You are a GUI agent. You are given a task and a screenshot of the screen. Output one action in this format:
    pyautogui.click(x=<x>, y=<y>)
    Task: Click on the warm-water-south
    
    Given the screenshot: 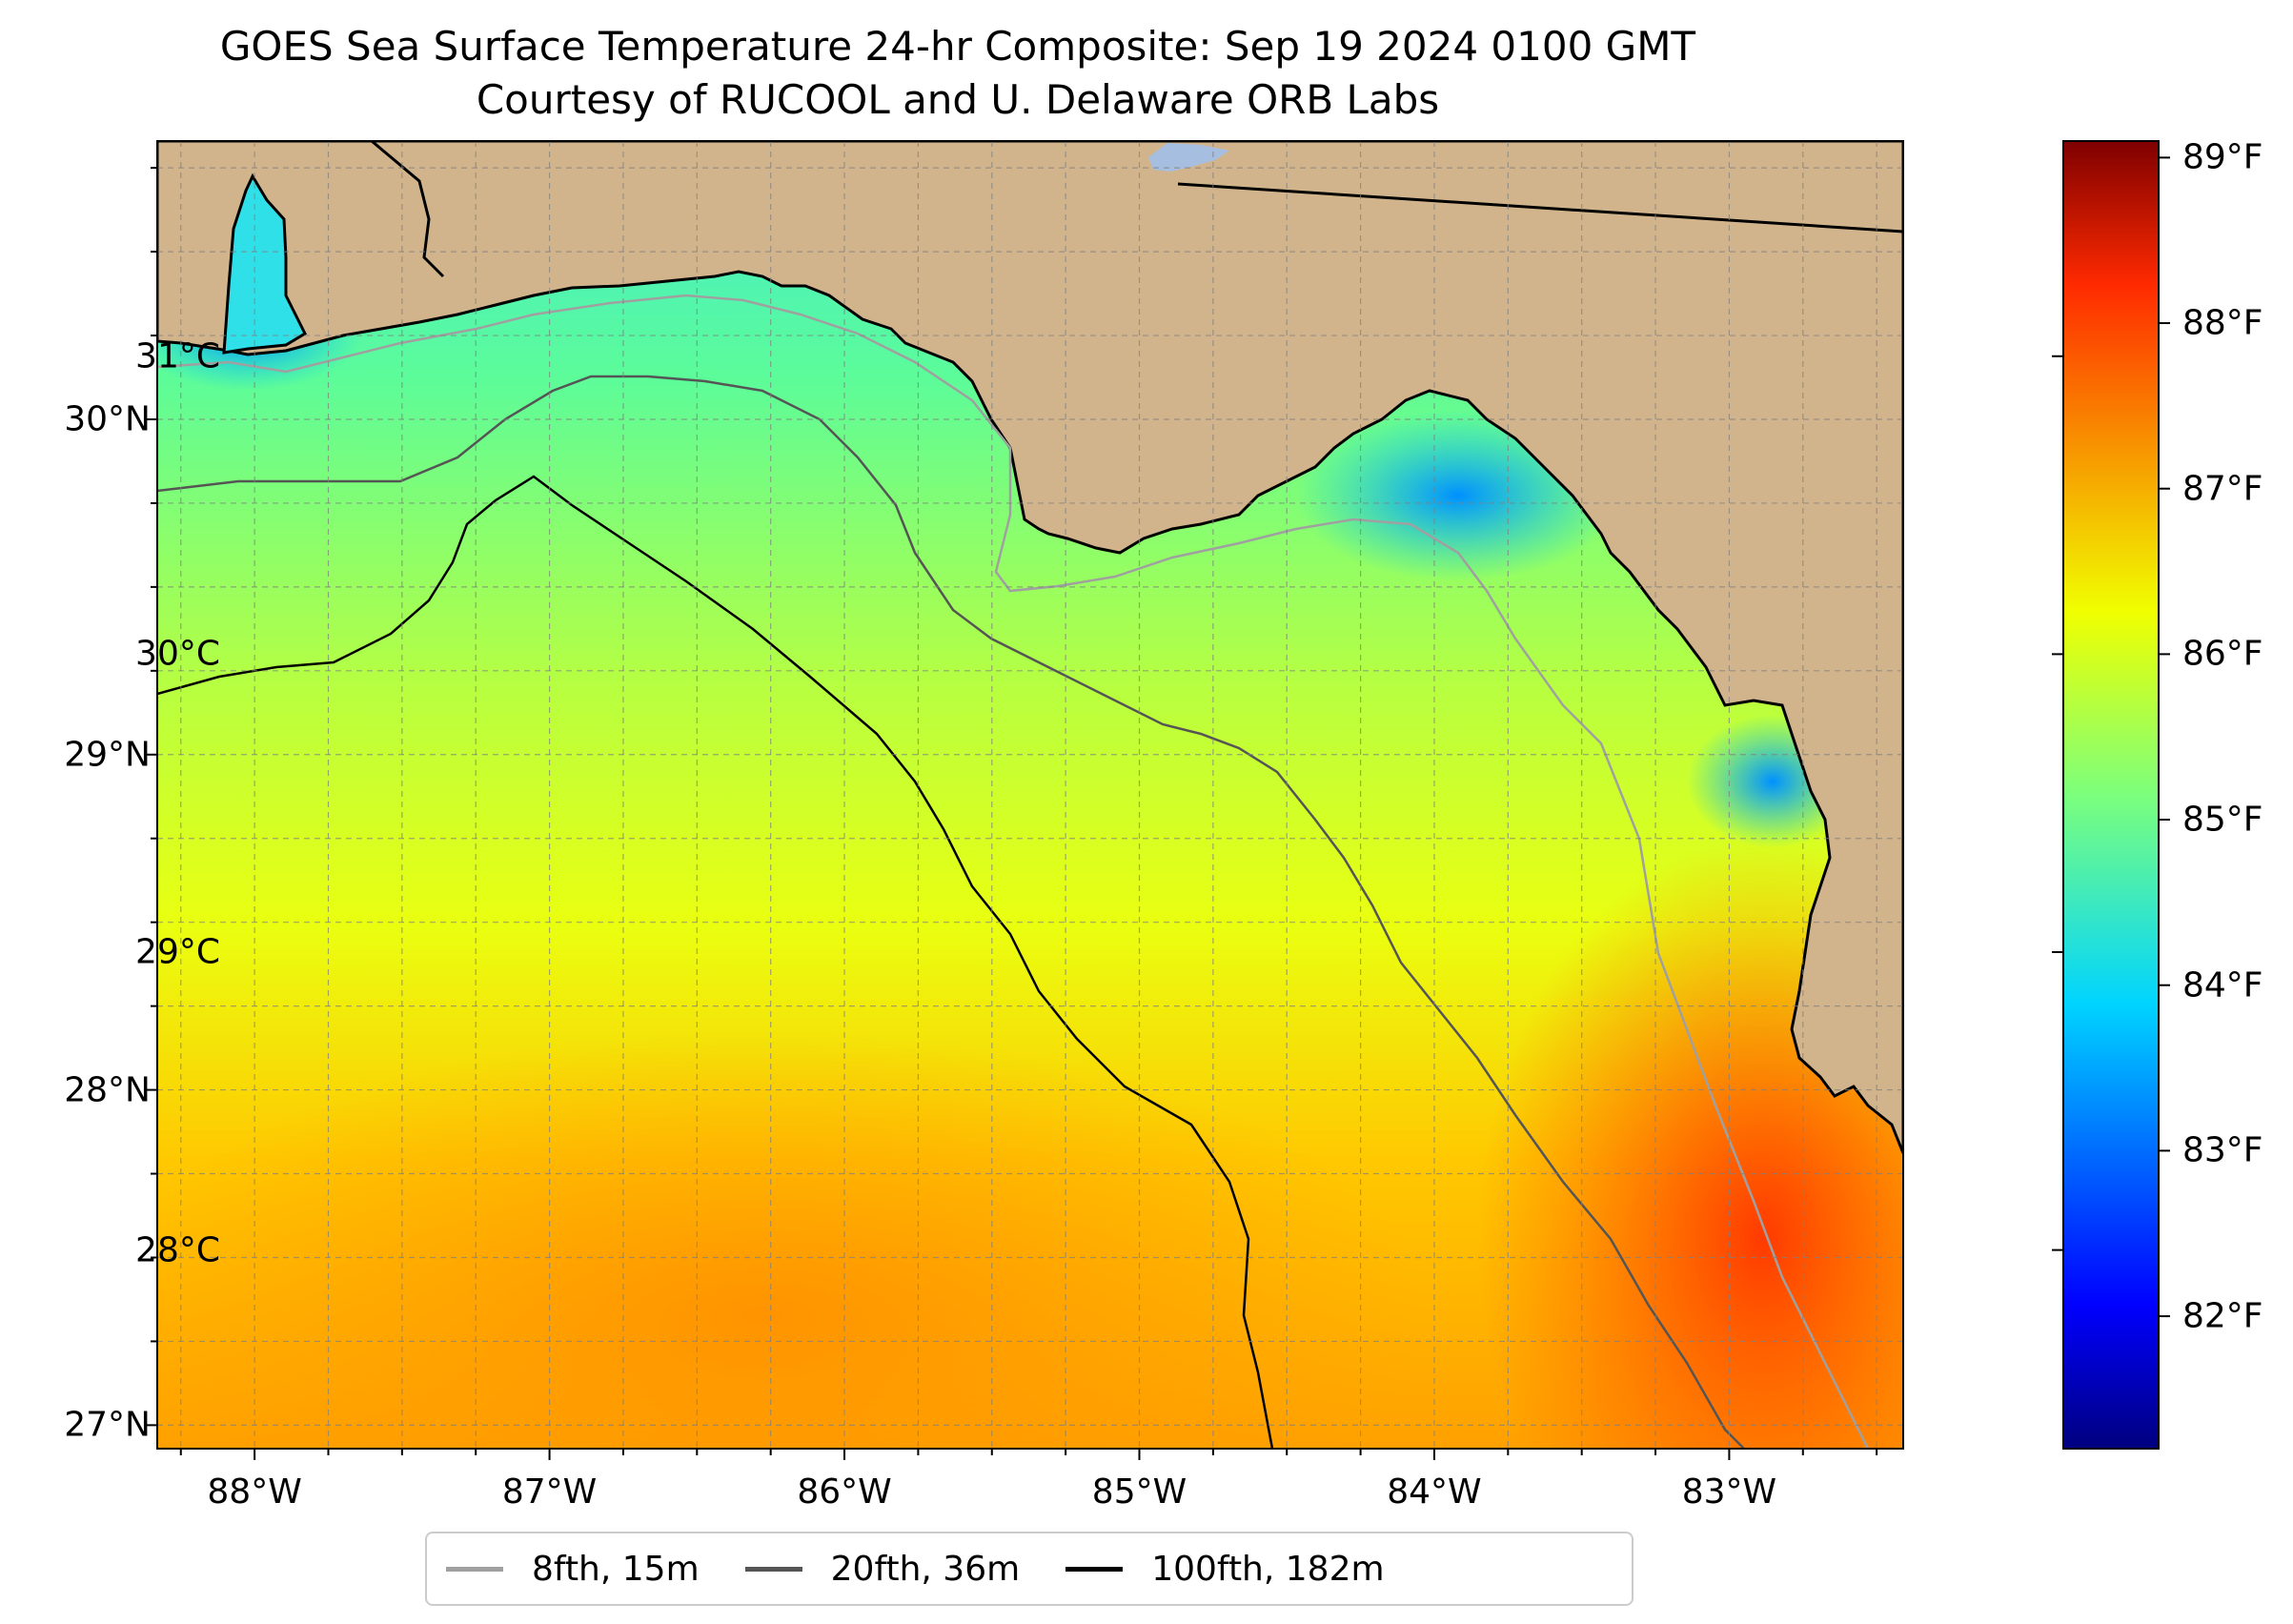 What is the action you would take?
    pyautogui.click(x=794, y=1239)
    